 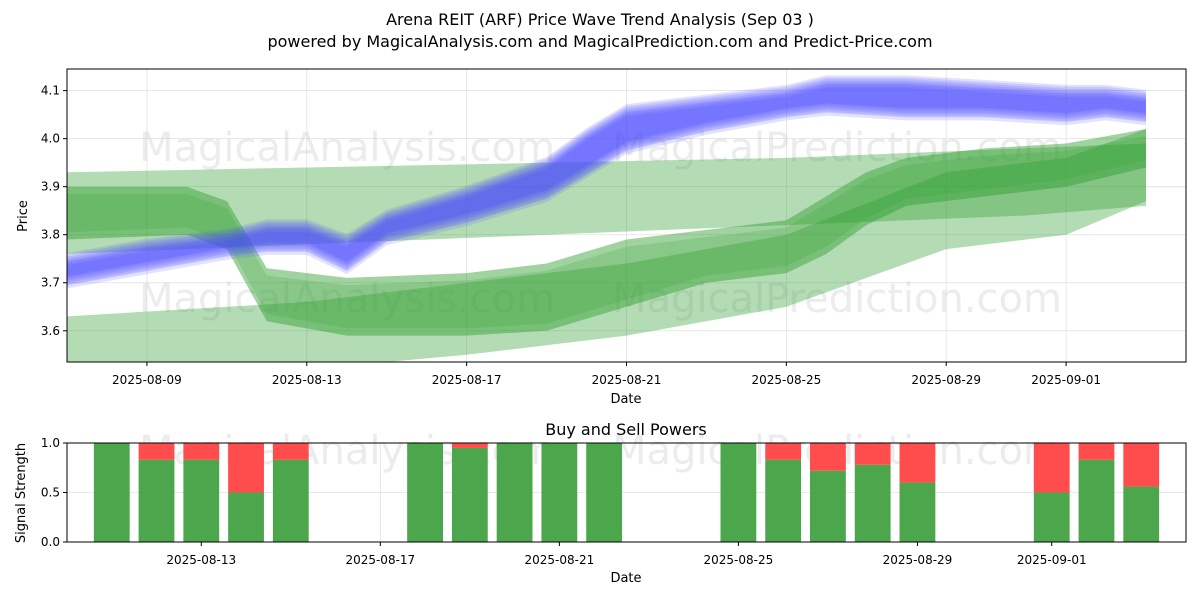 I want to click on power-x-tick-label: 2025-08-17, so click(x=380, y=560).